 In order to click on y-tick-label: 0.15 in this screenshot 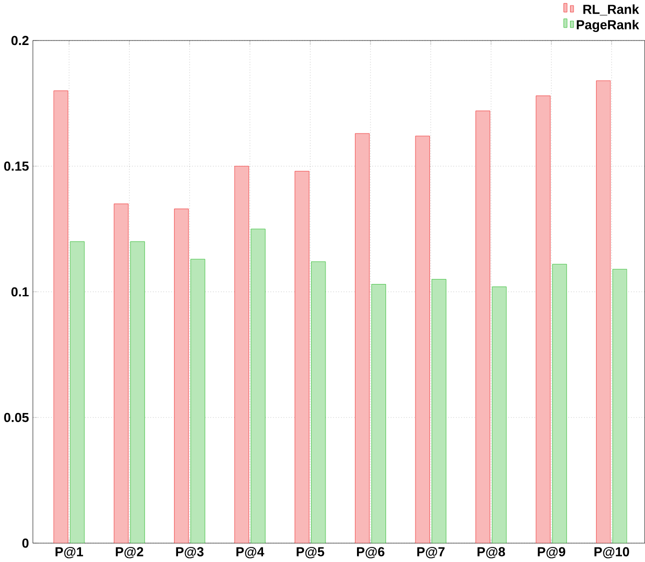, I will do `click(16, 166)`.